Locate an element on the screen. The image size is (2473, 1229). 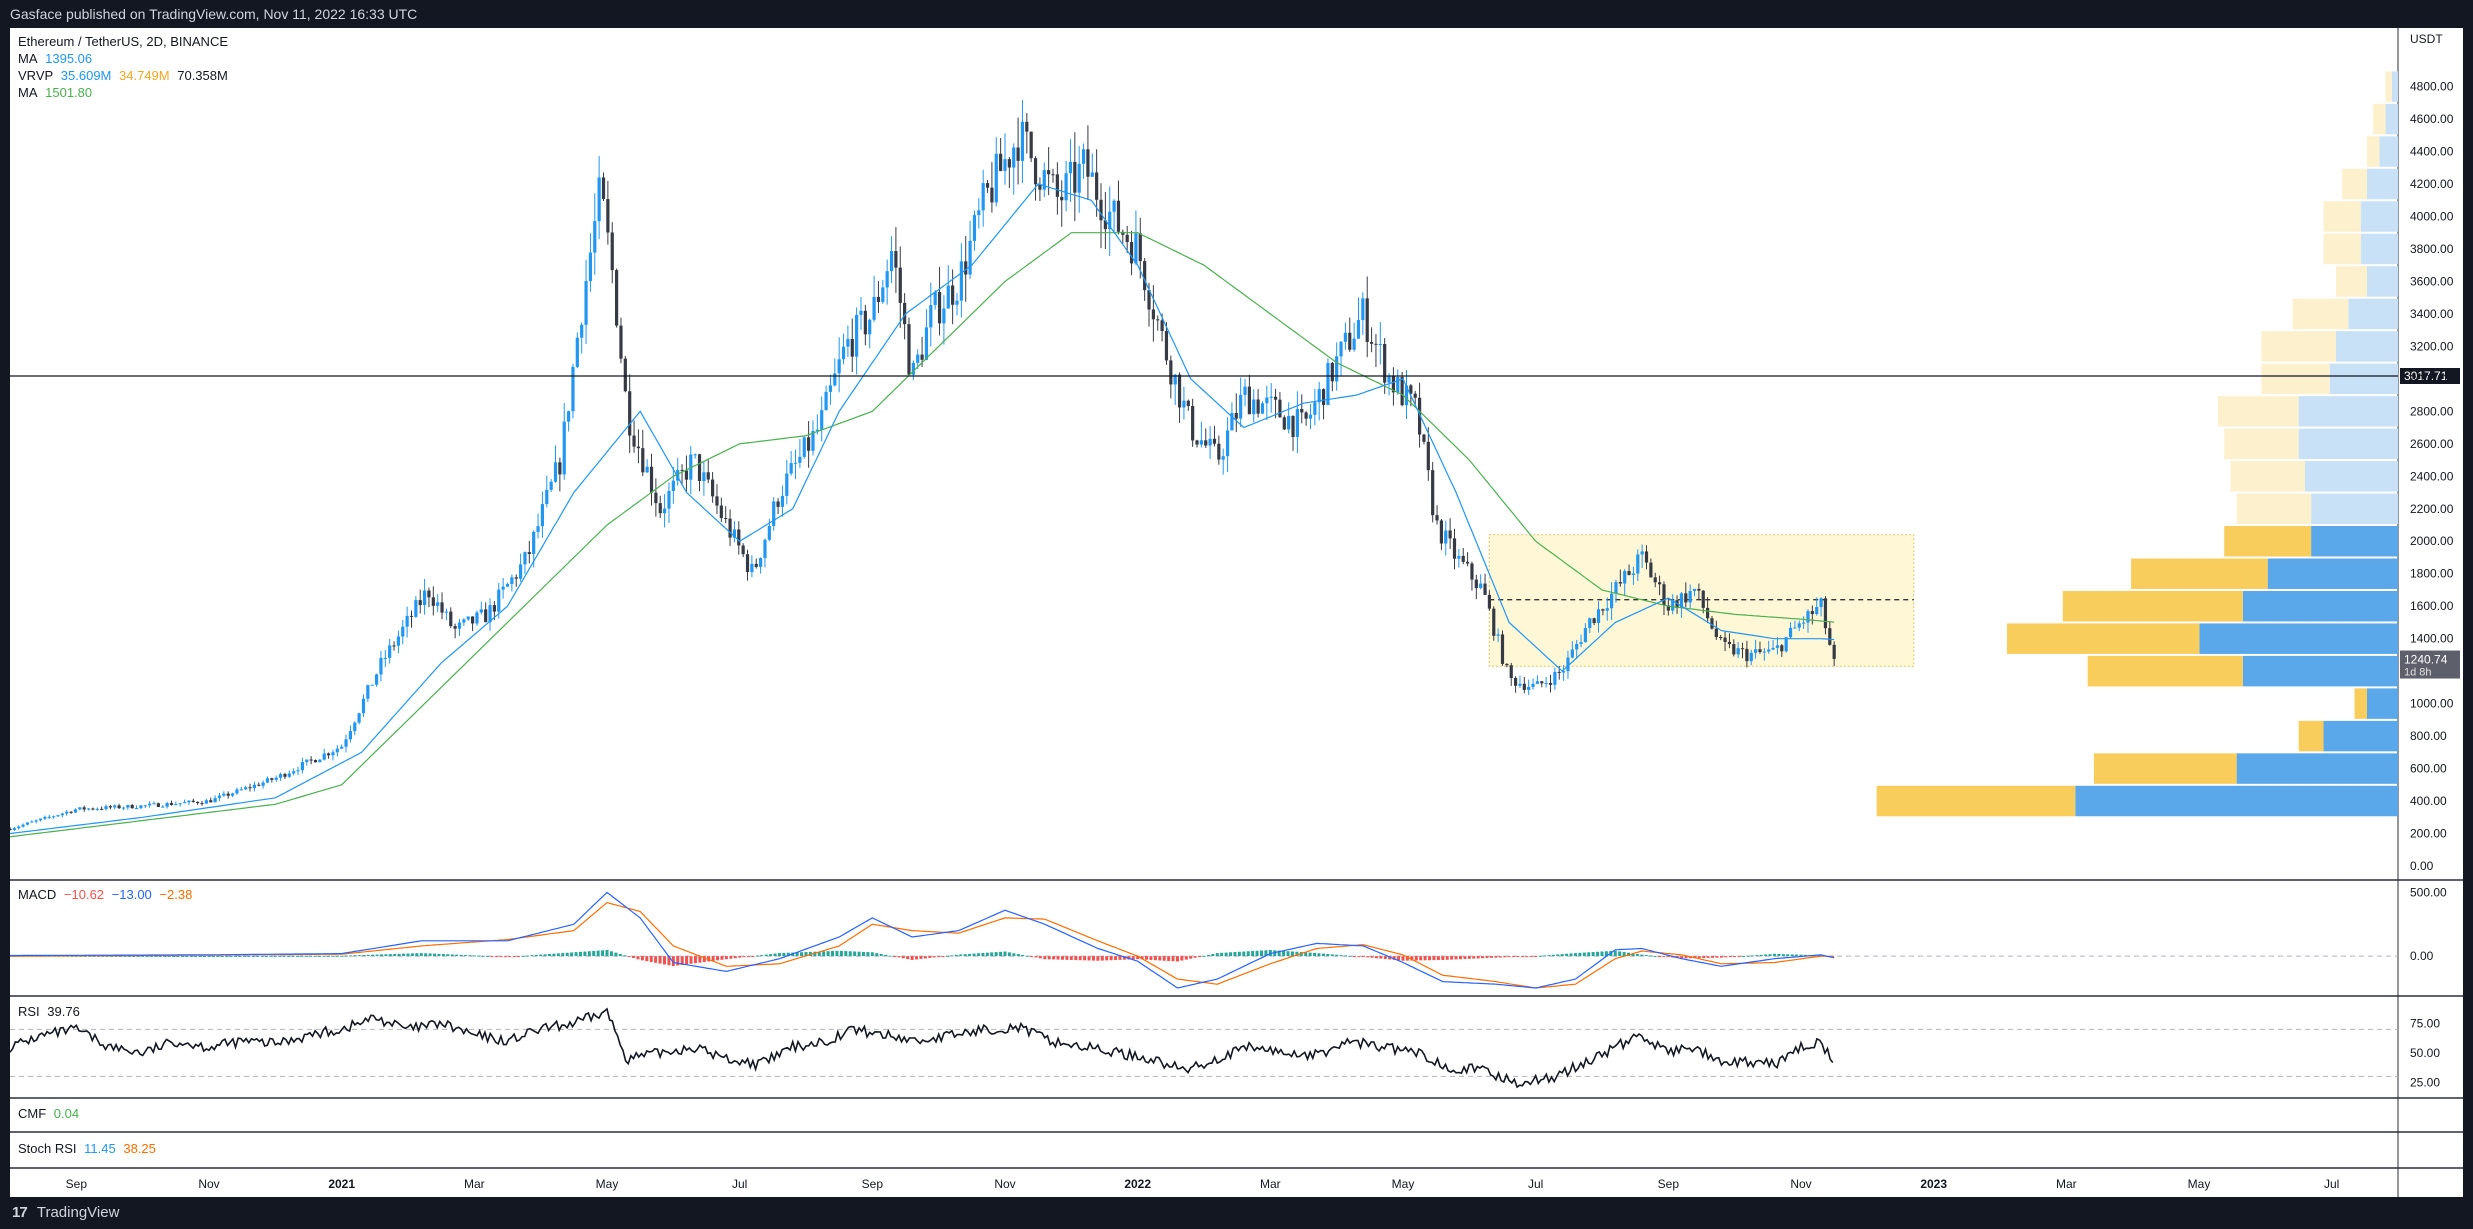
stoch-rsi-k-value: 11.45 is located at coordinates (100, 1148).